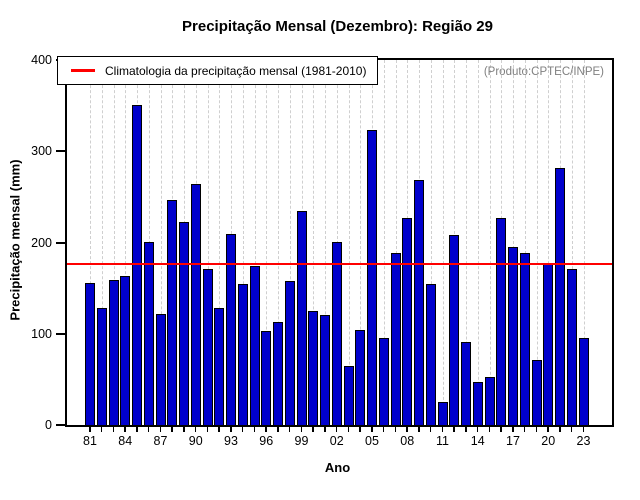  Describe the element at coordinates (41, 242) in the screenshot. I see `y-tick-label: 200` at that location.